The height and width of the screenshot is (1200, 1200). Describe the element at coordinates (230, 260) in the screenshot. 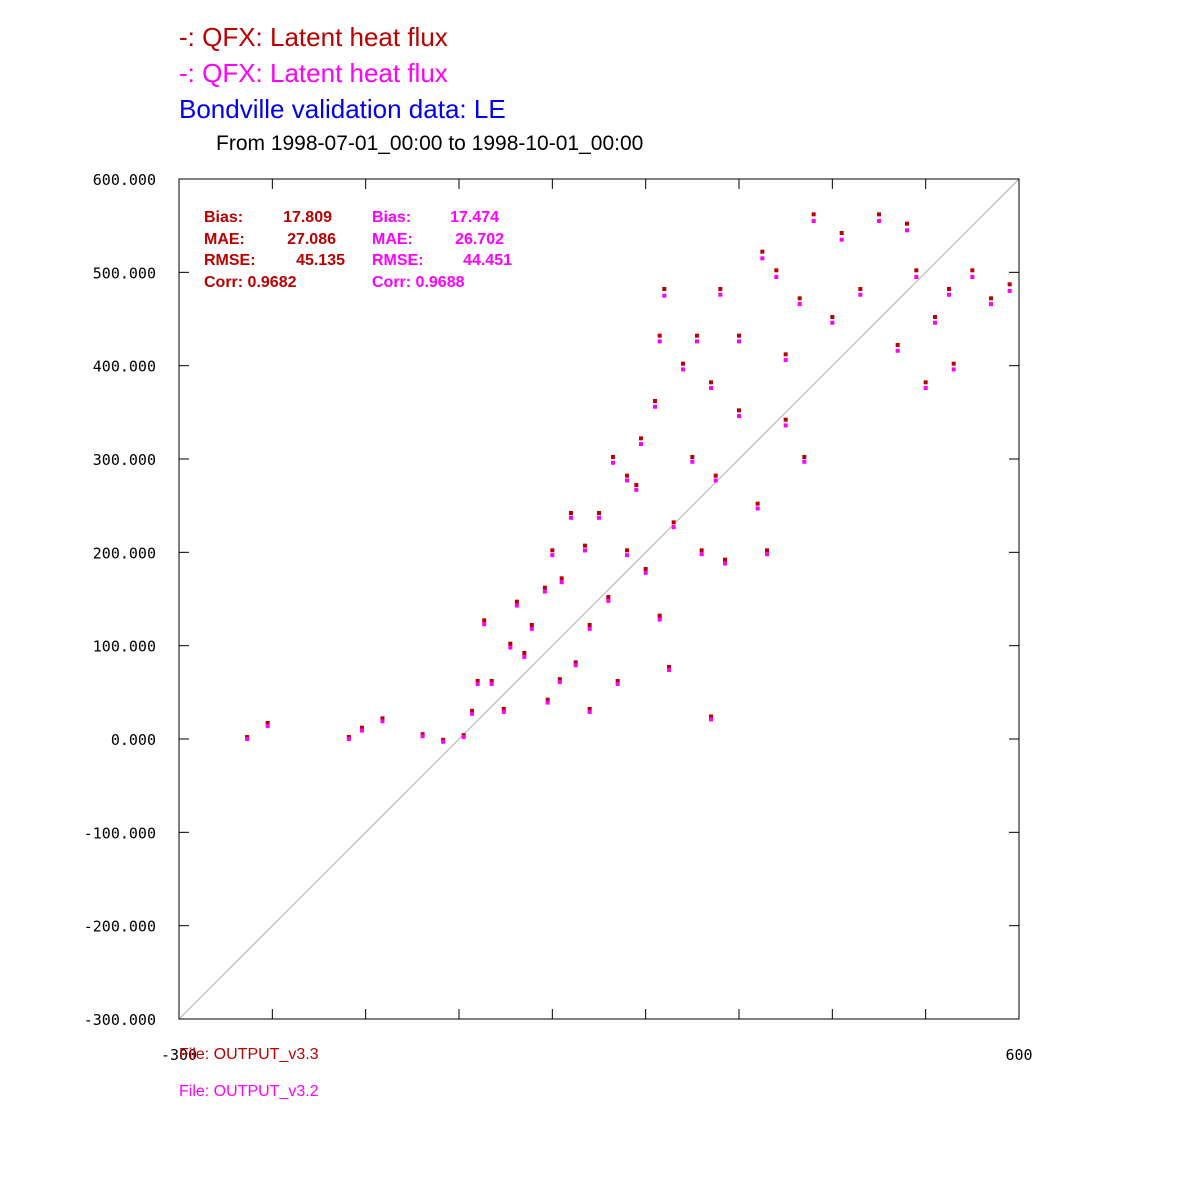

I see `stat-rmse-label-1: RMSE:` at that location.